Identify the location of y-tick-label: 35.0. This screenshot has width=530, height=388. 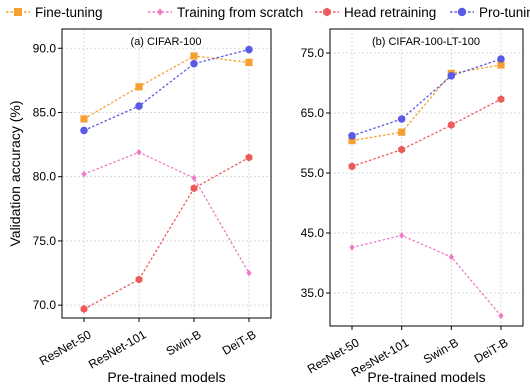
(313, 293).